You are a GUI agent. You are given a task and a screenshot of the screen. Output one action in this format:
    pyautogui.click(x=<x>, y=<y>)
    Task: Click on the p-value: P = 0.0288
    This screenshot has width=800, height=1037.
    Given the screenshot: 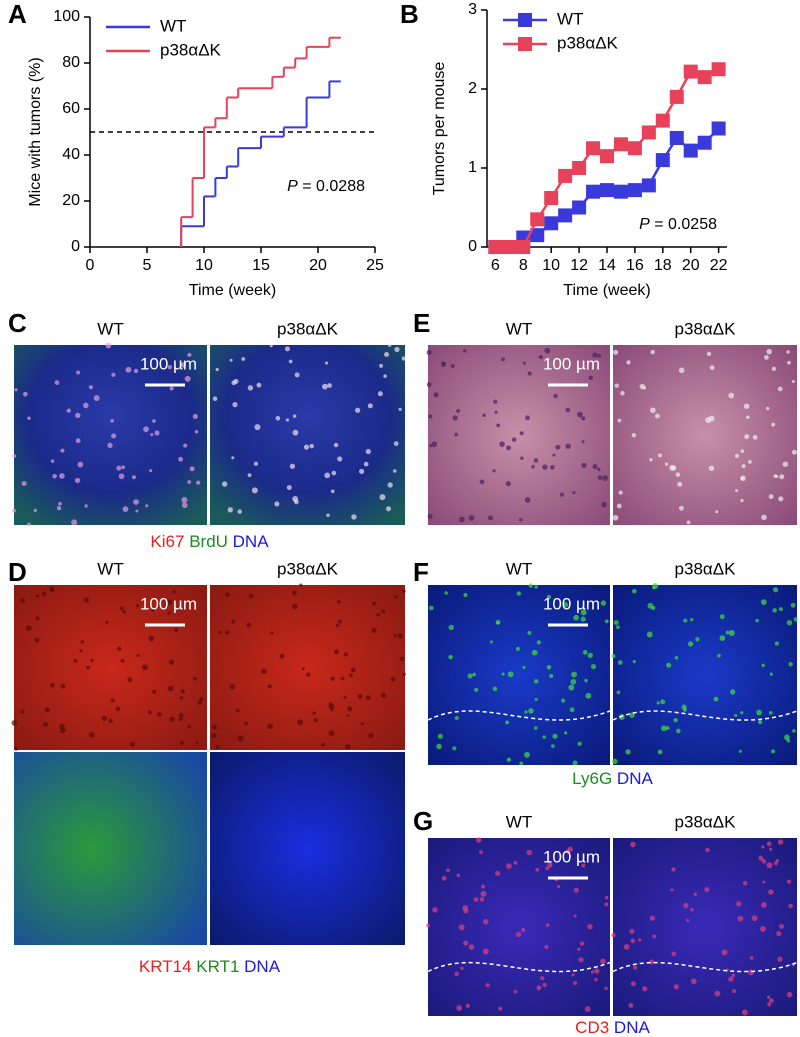 What is the action you would take?
    pyautogui.click(x=326, y=186)
    